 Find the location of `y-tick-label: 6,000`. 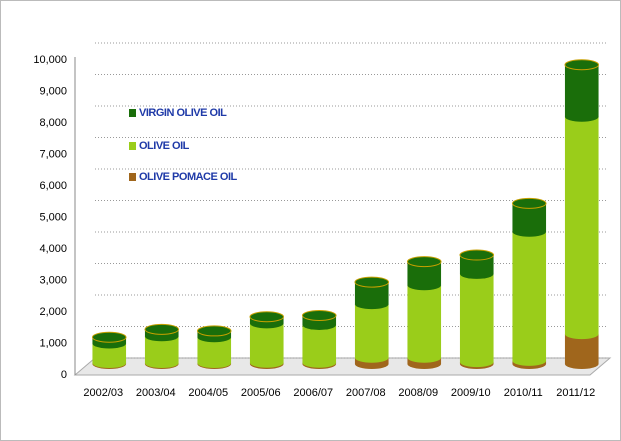

y-tick-label: 6,000 is located at coordinates (53, 186).